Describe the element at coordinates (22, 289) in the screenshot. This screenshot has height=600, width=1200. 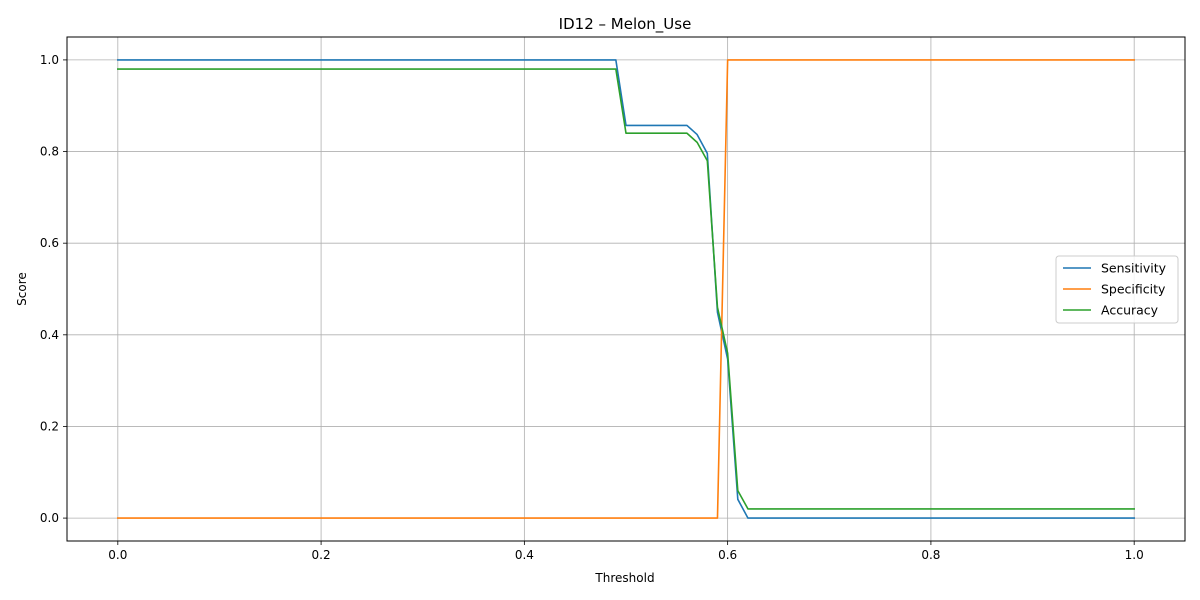
I see `y-axis-label: Score` at that location.